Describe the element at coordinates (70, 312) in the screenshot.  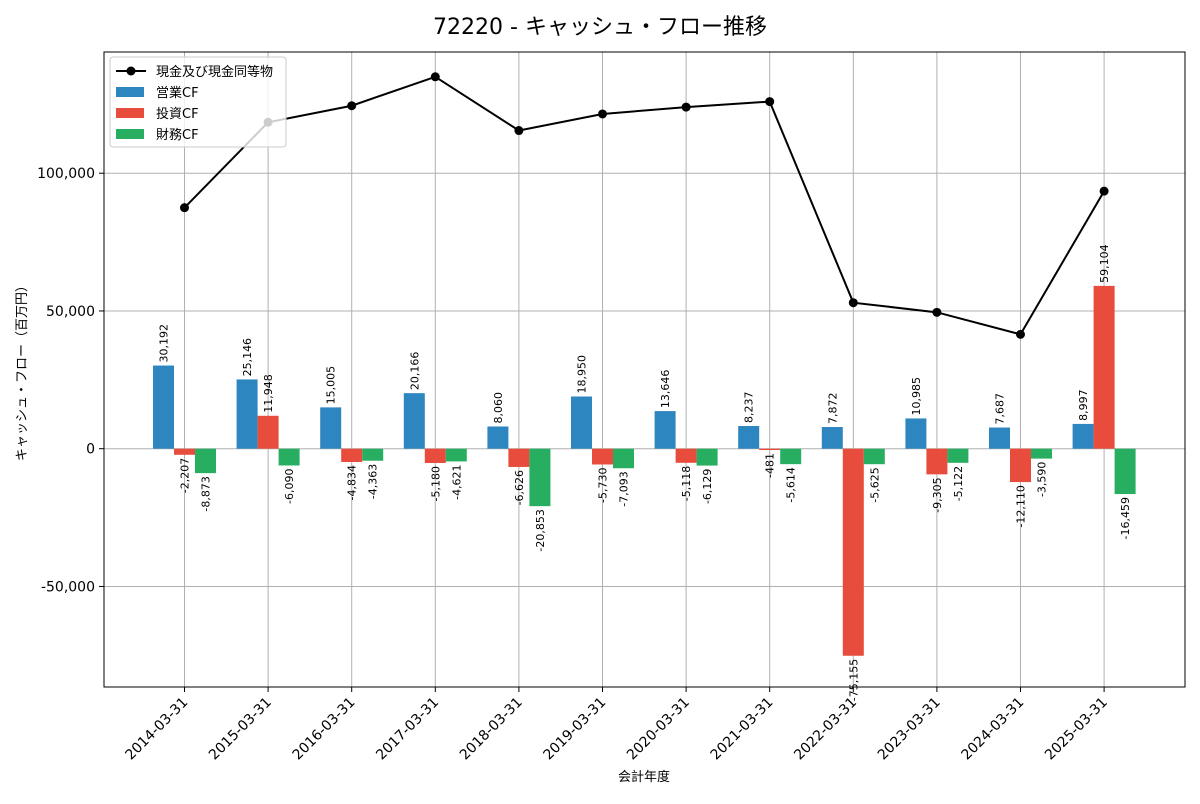
I see `y-tick-label: 50,000` at that location.